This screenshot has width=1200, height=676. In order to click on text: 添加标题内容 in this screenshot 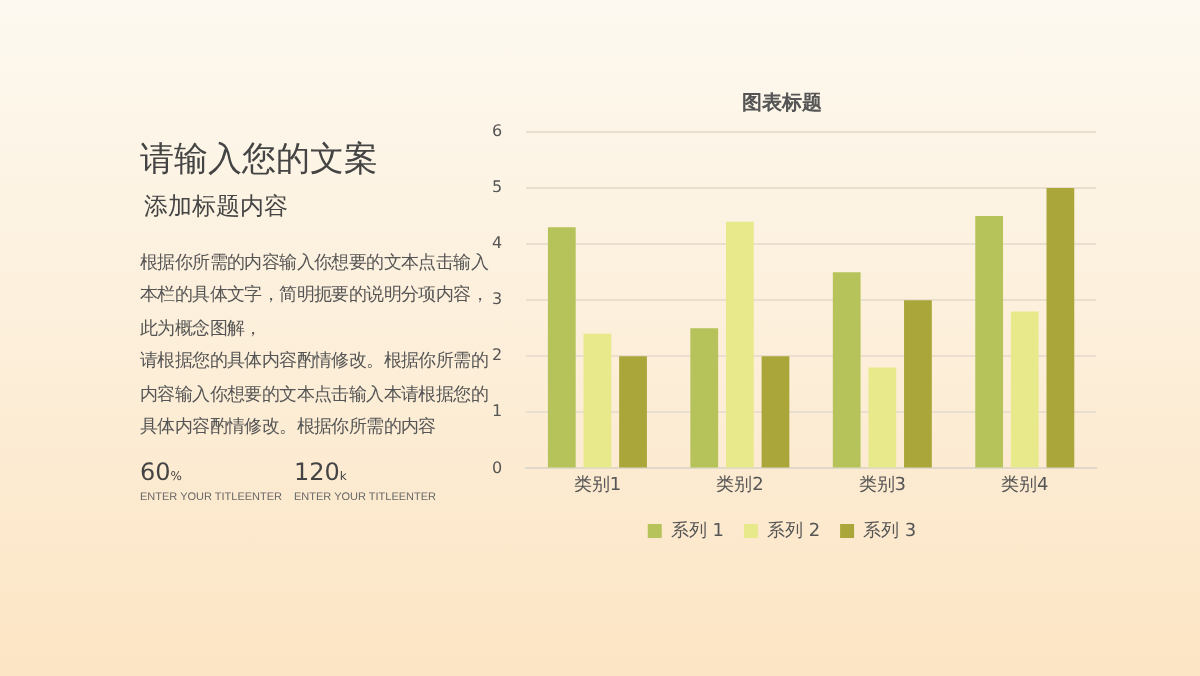, I will do `click(216, 207)`.